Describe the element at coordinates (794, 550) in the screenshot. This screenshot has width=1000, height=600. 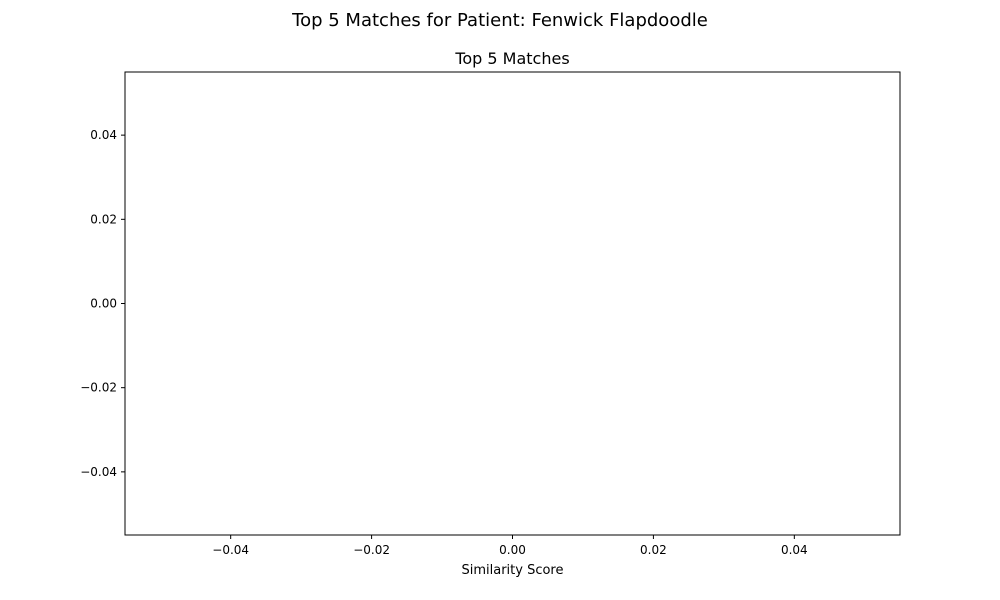
I see `x-tick-label: 0.04` at that location.